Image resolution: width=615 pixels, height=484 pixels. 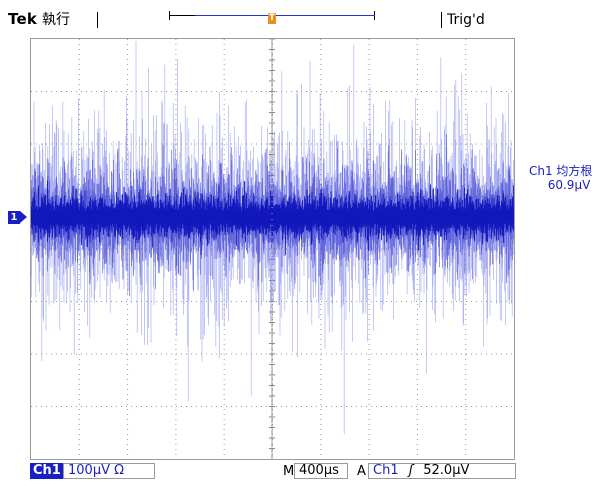 I want to click on run-state: 執行, so click(x=56, y=20).